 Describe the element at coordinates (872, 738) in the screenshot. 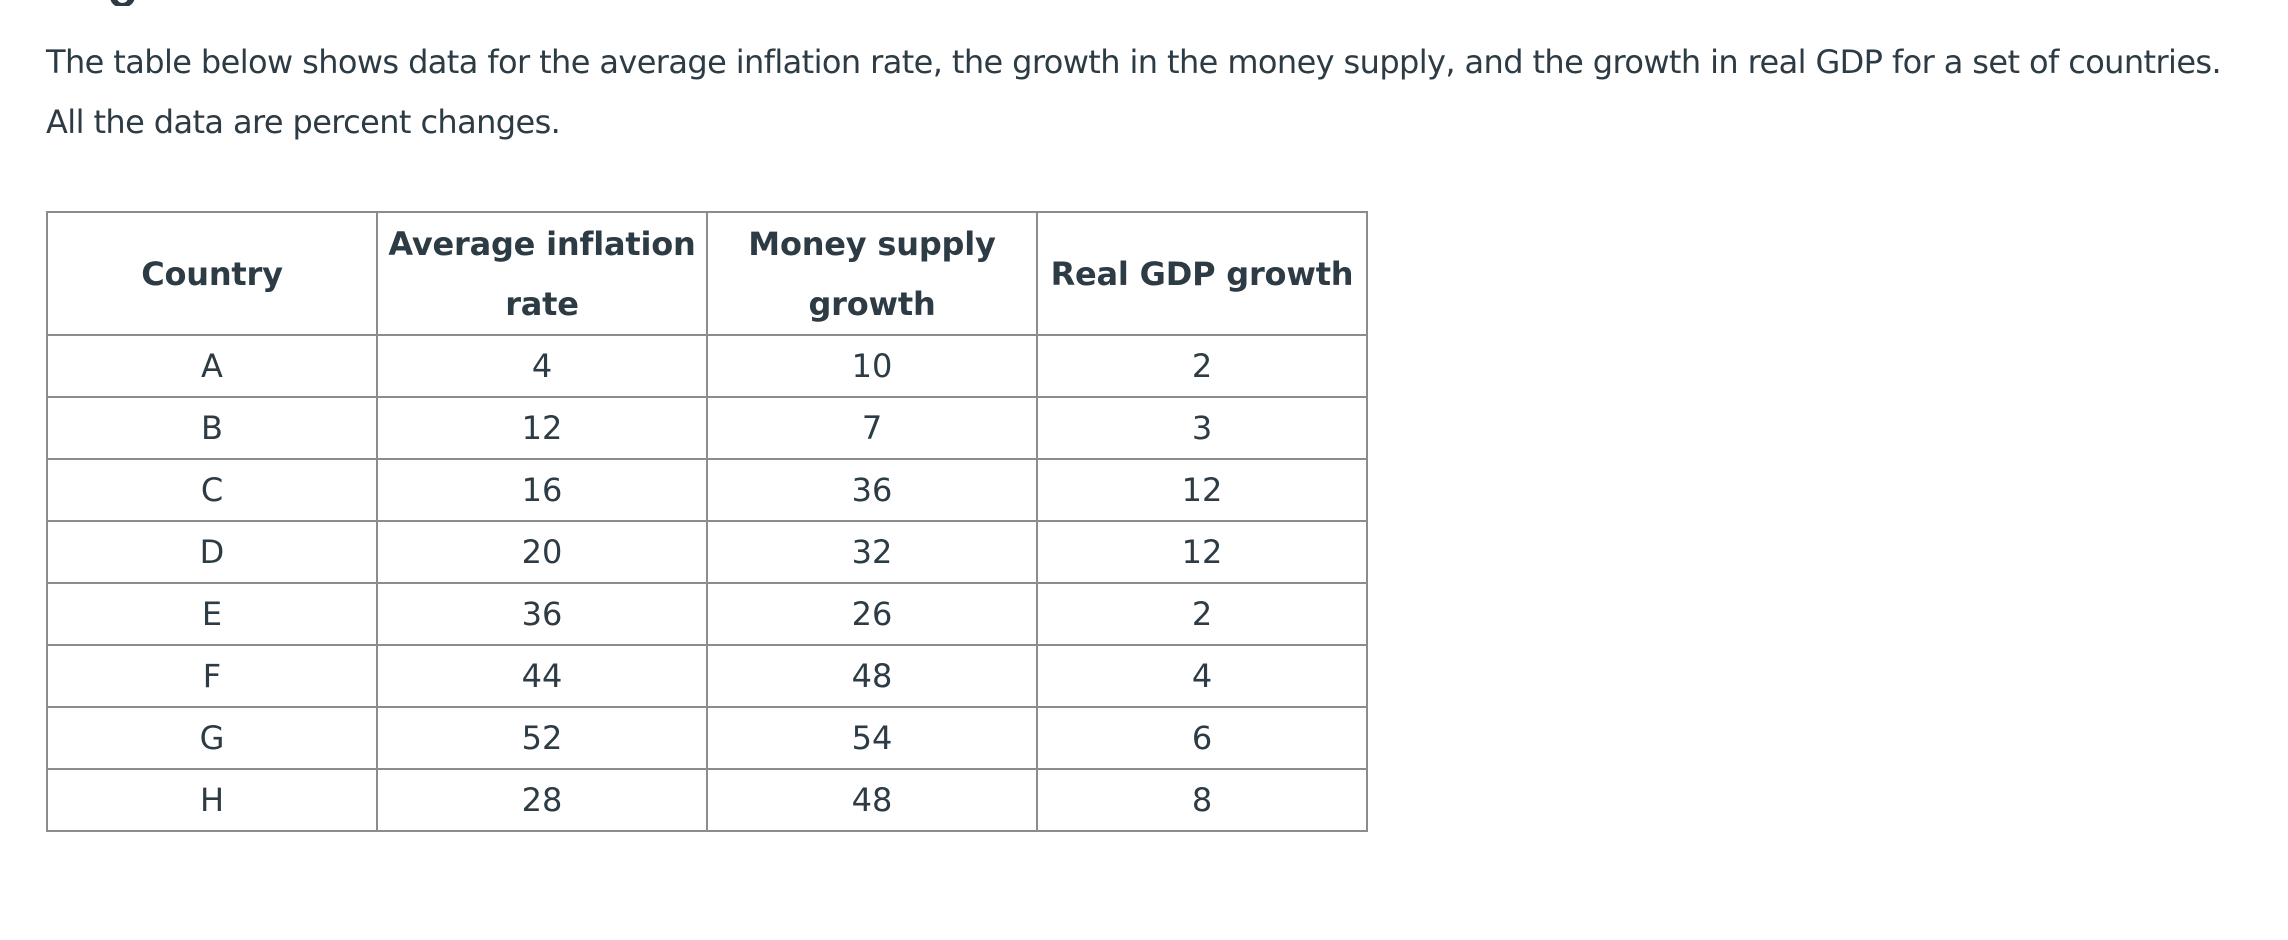

I see `cell-money-supply: 54` at that location.